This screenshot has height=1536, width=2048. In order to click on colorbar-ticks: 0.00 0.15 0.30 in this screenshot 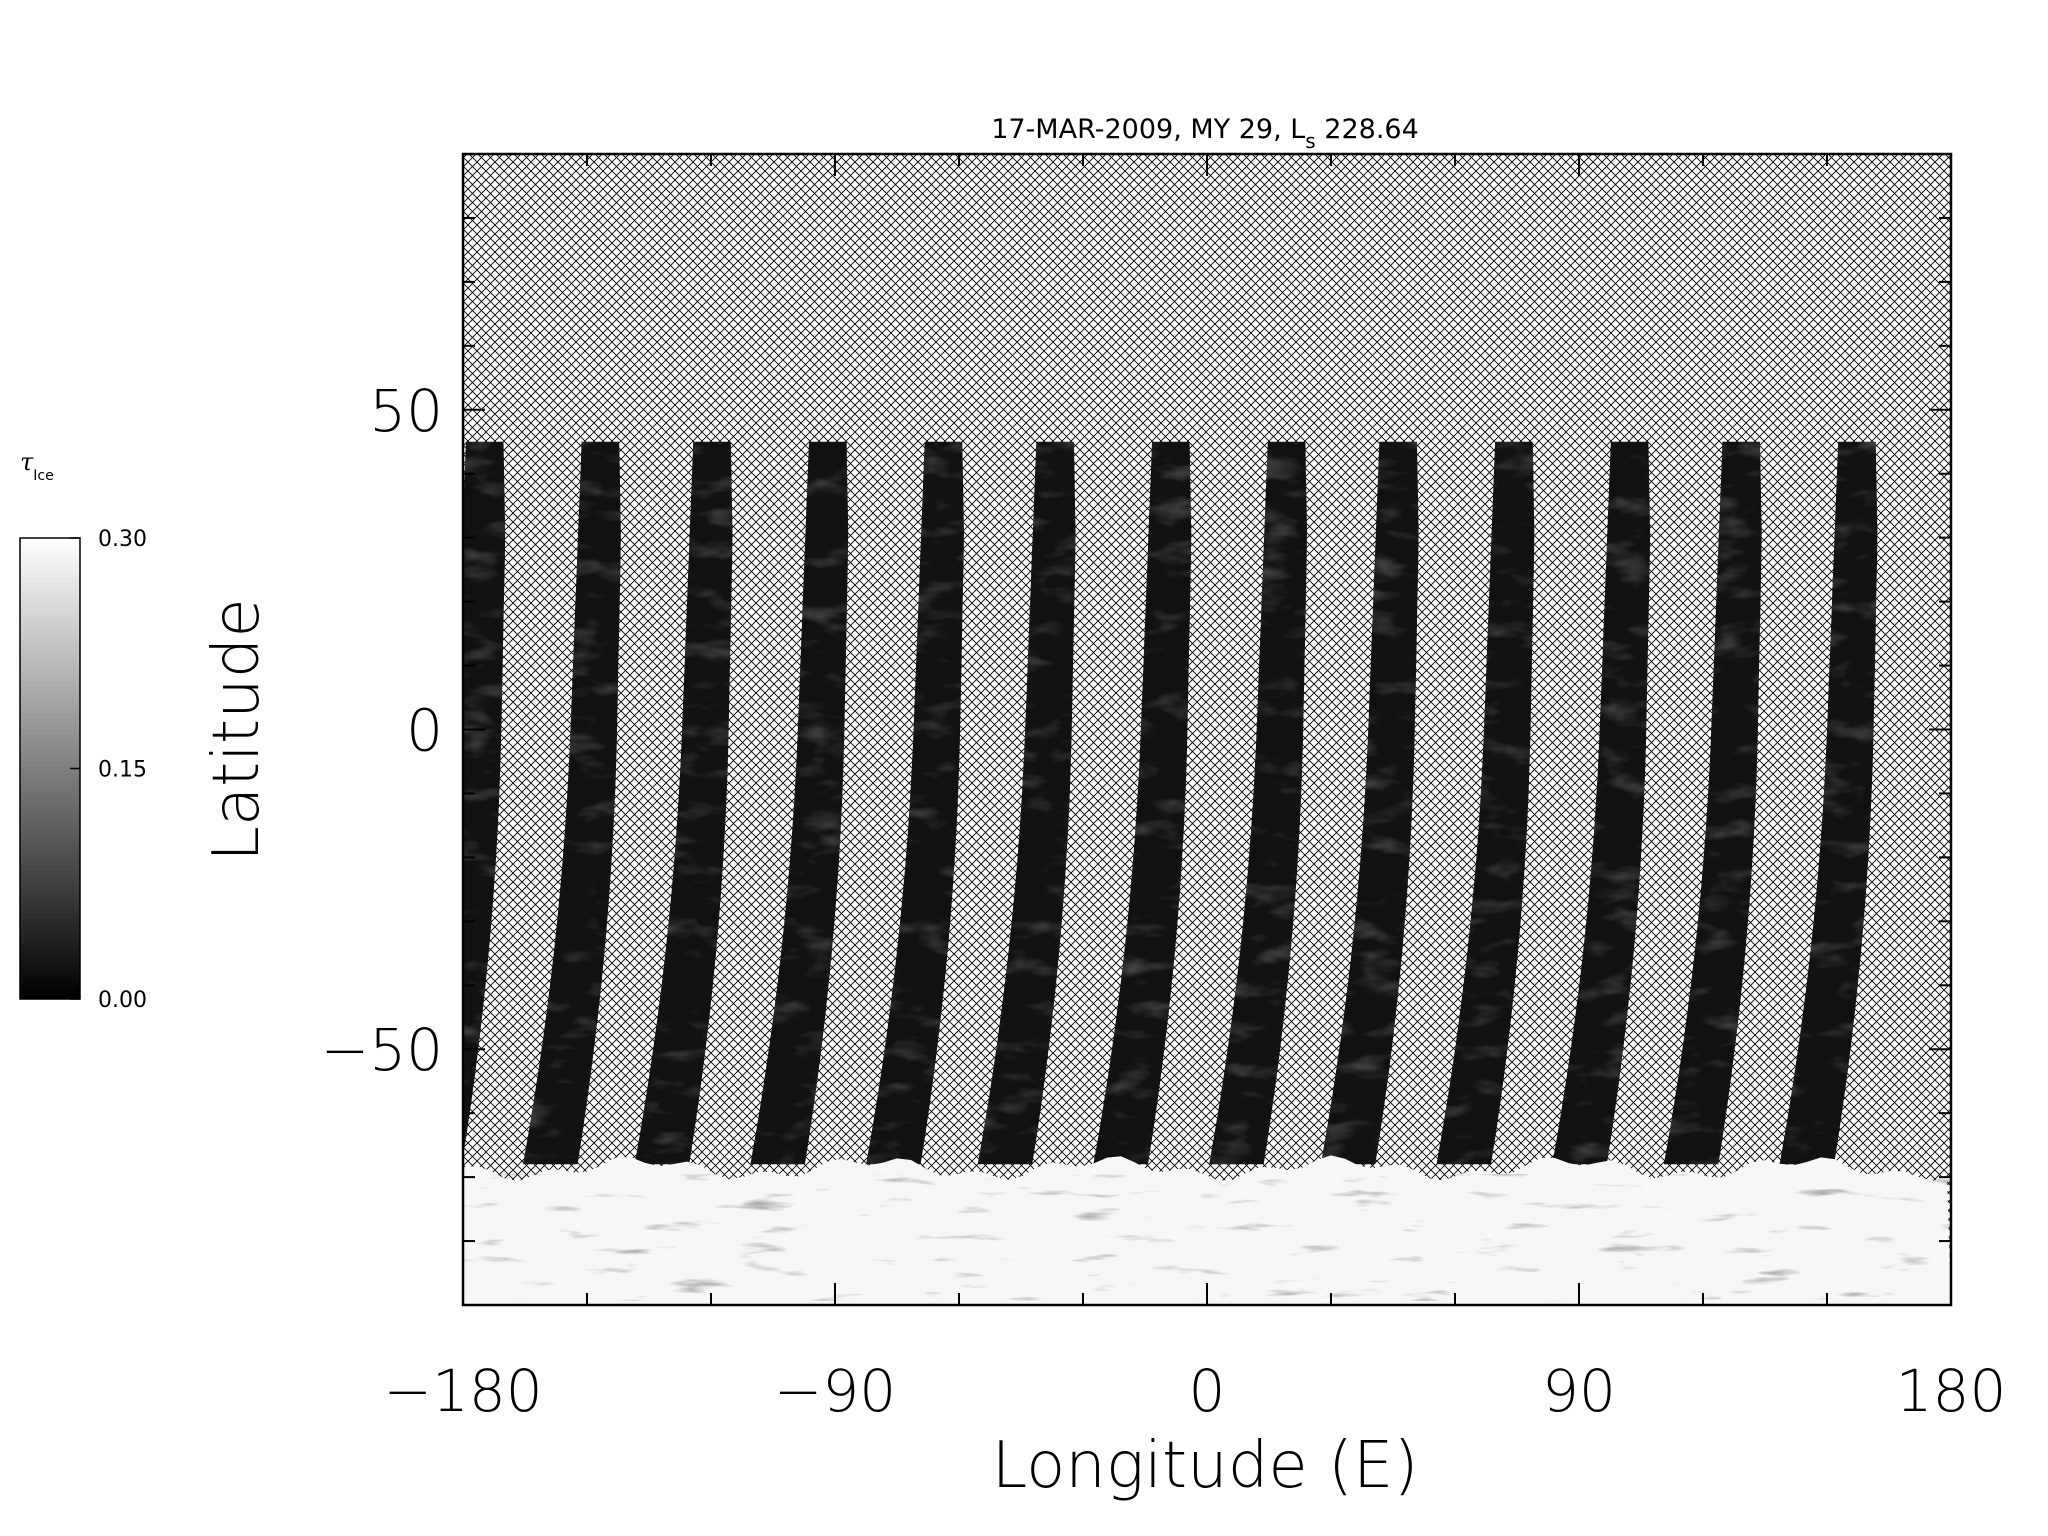, I will do `click(108, 770)`.